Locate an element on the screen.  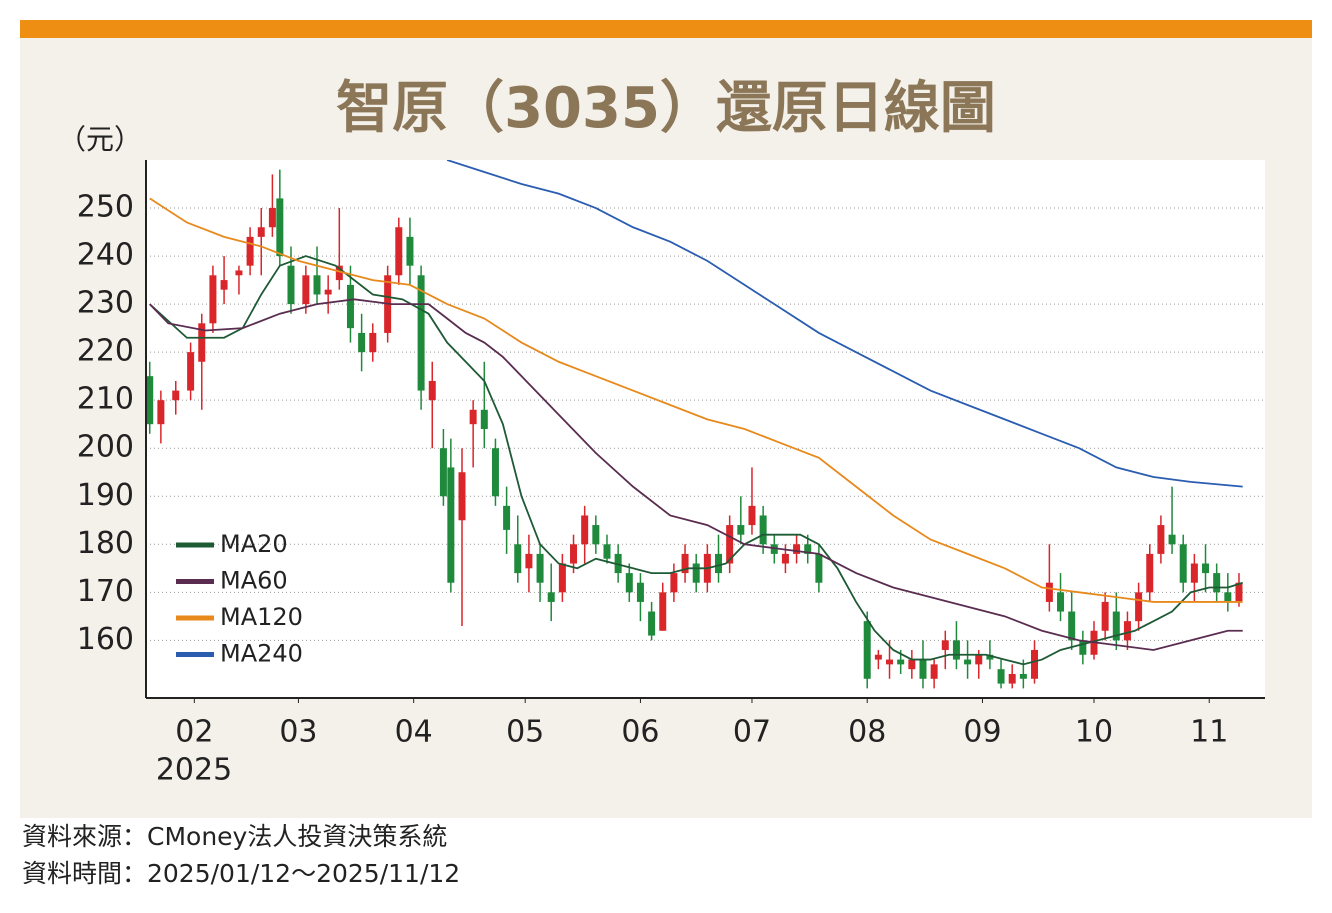
x-tick-label: 10 is located at coordinates (1094, 732).